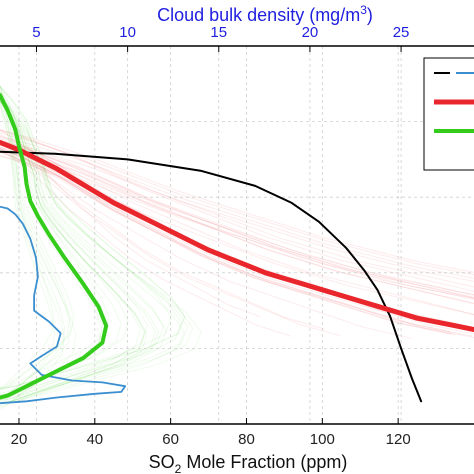  I want to click on x-axis-label-rest: Mole Fraction (ppm), so click(264, 462).